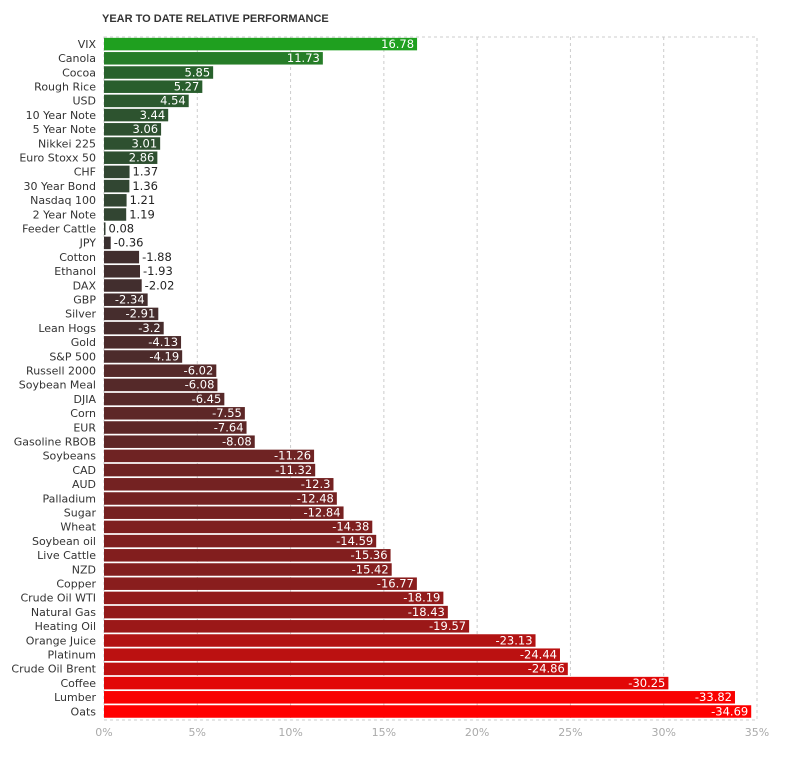  Describe the element at coordinates (65, 626) in the screenshot. I see `category-label: Heating Oil` at that location.